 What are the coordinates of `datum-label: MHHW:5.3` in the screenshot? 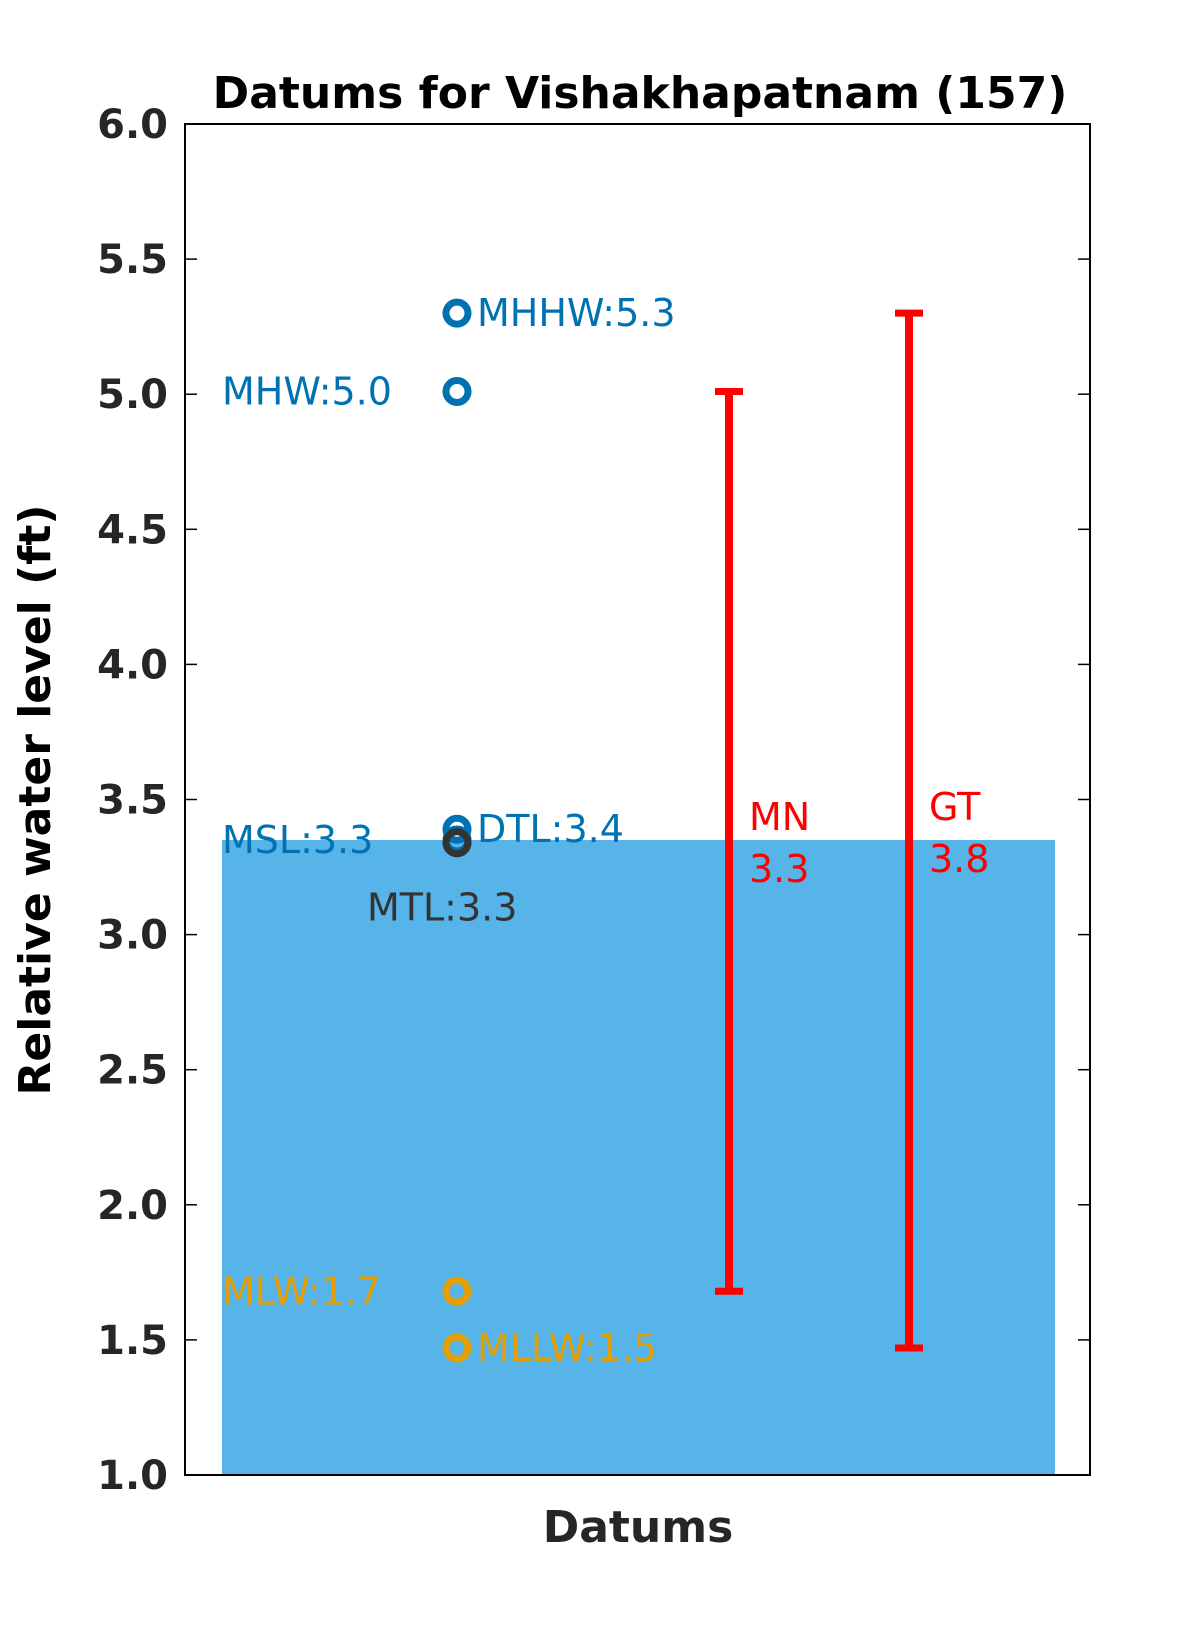 It's located at (576, 313).